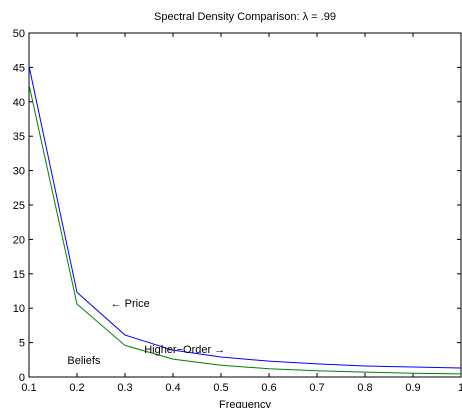 The height and width of the screenshot is (408, 462). What do you see at coordinates (245, 17) in the screenshot?
I see `chart-title: Spectral Density Comparison: λ = .99` at bounding box center [245, 17].